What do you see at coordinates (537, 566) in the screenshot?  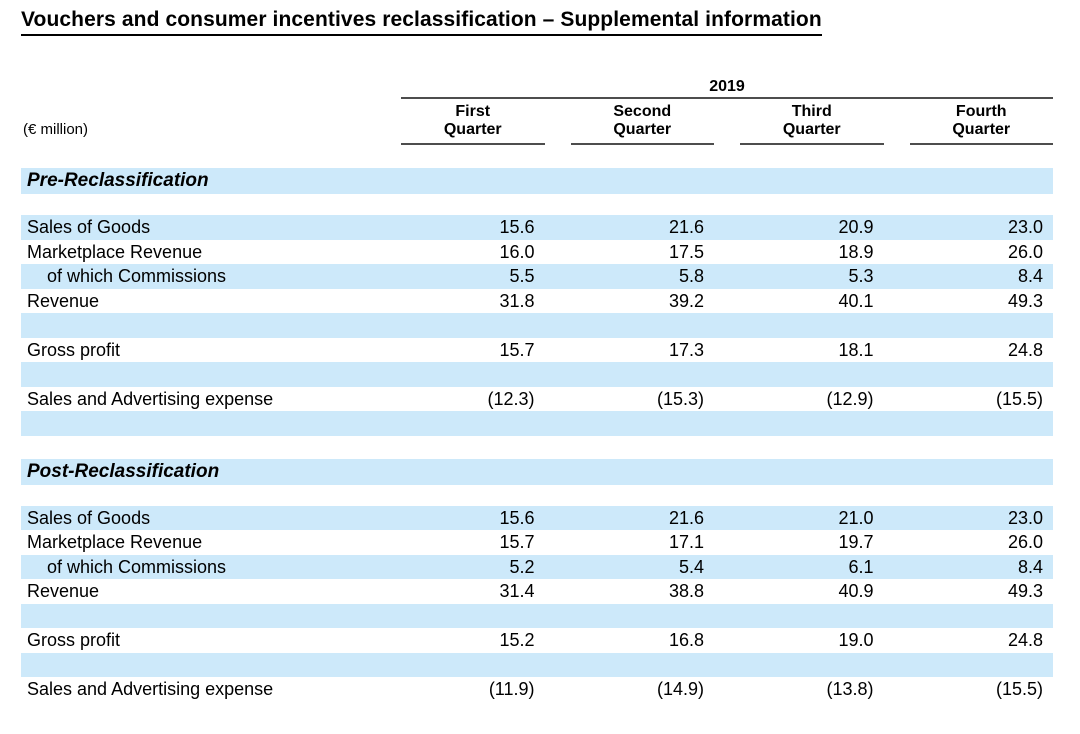 I see `table-row: of which Commissions 5.2 5.4 6.1 8.4` at bounding box center [537, 566].